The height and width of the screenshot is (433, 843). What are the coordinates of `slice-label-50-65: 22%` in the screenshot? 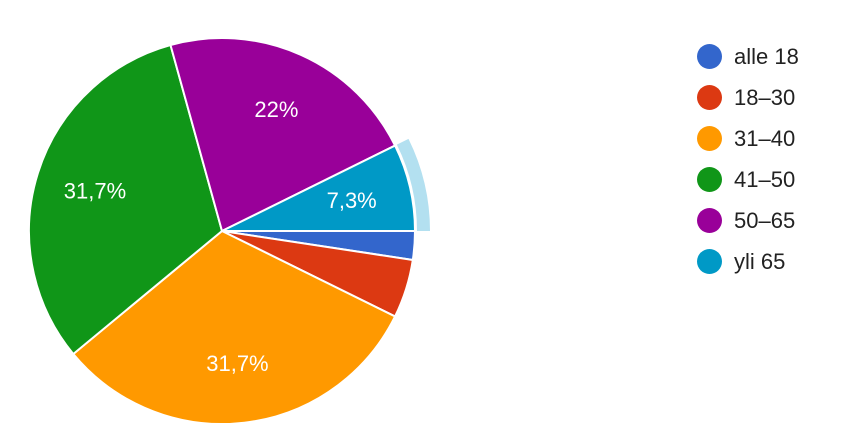 It's located at (276, 109).